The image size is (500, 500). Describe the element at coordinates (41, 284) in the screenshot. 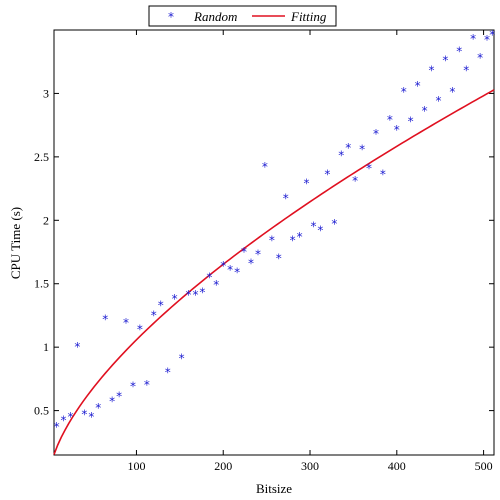

I see `y-tick-label: 1.5` at that location.